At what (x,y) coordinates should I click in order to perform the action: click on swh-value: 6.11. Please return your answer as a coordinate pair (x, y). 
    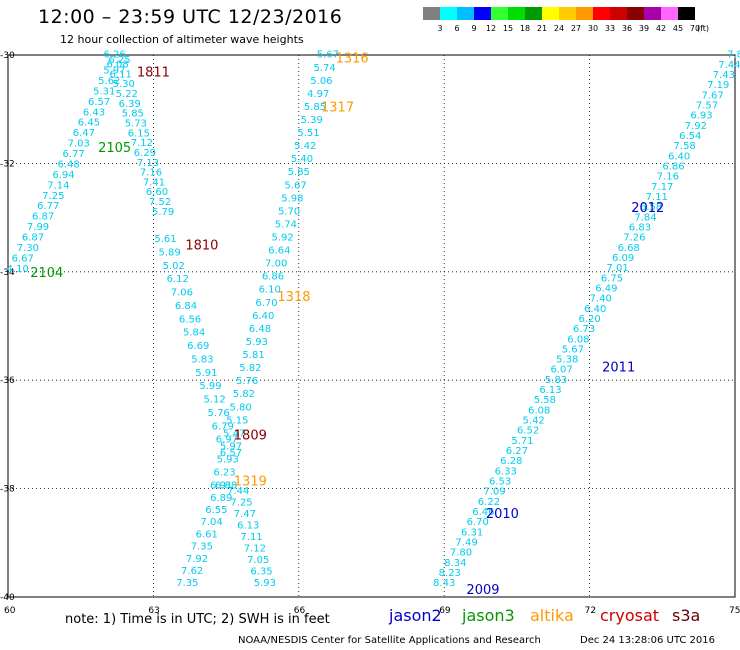
    Looking at the image, I should click on (121, 74).